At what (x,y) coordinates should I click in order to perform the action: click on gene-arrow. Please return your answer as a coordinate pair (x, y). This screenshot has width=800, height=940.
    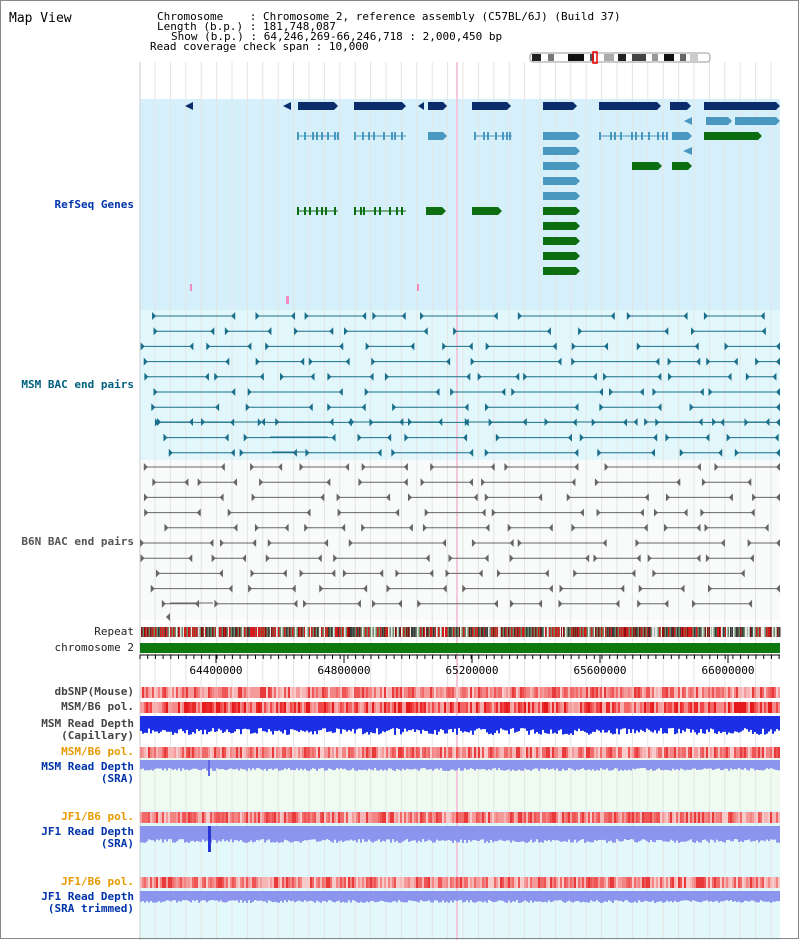
    Looking at the image, I should click on (287, 106).